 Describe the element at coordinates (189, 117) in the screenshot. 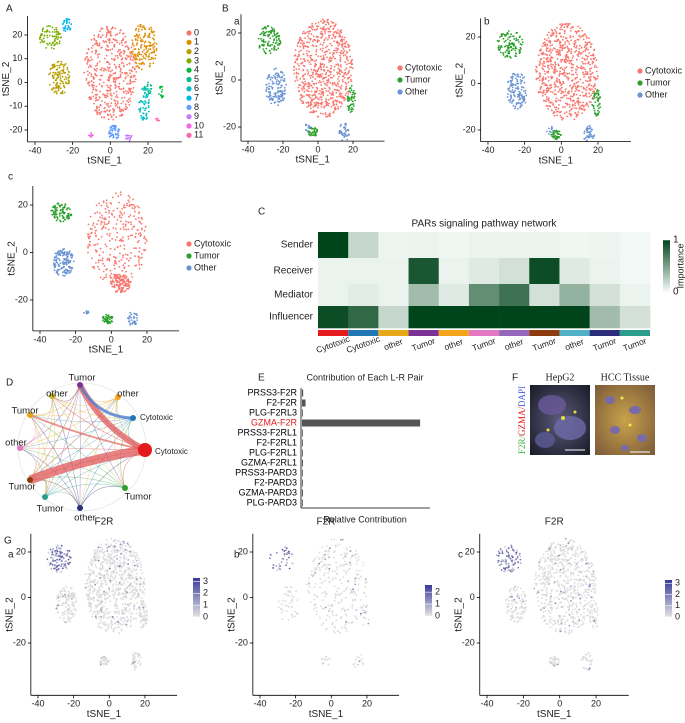

I see `legend-swatch` at that location.